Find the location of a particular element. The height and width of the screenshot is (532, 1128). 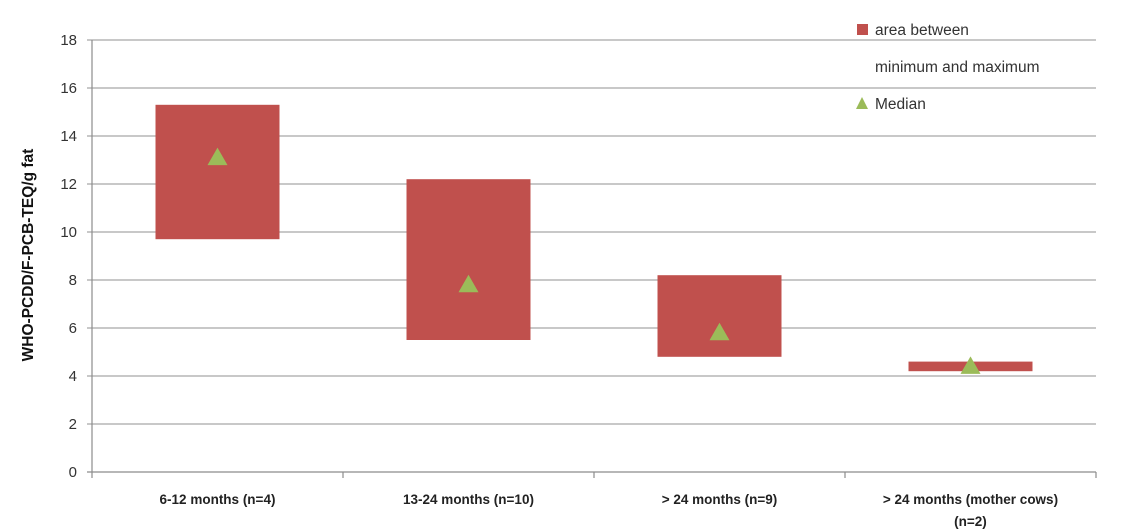

y-tick-label: 0 is located at coordinates (73, 472).